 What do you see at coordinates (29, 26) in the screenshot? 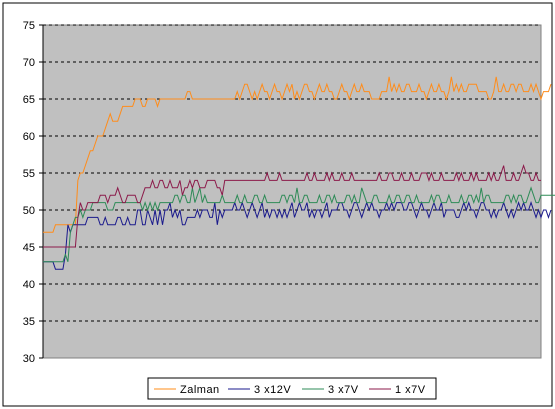
I see `y-tick-label: 75` at bounding box center [29, 26].